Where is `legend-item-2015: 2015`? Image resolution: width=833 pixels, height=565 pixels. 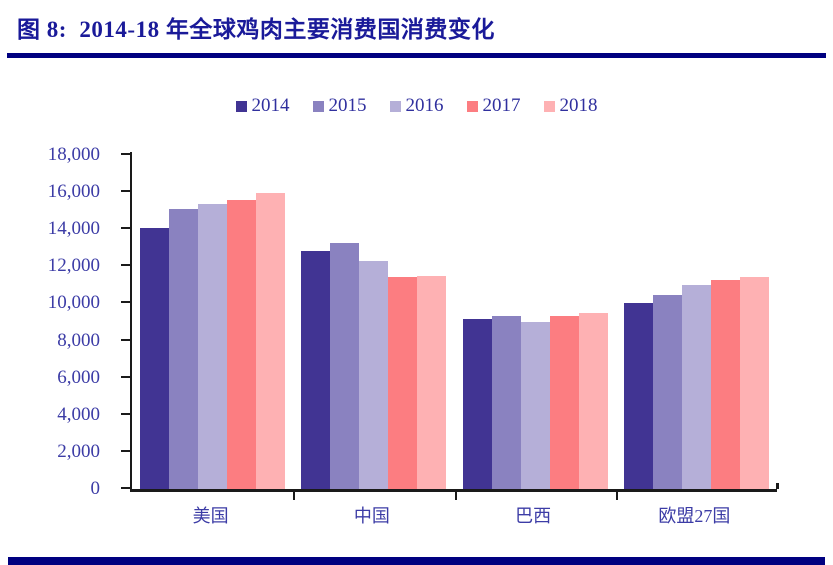 legend-item-2015: 2015 is located at coordinates (339, 106).